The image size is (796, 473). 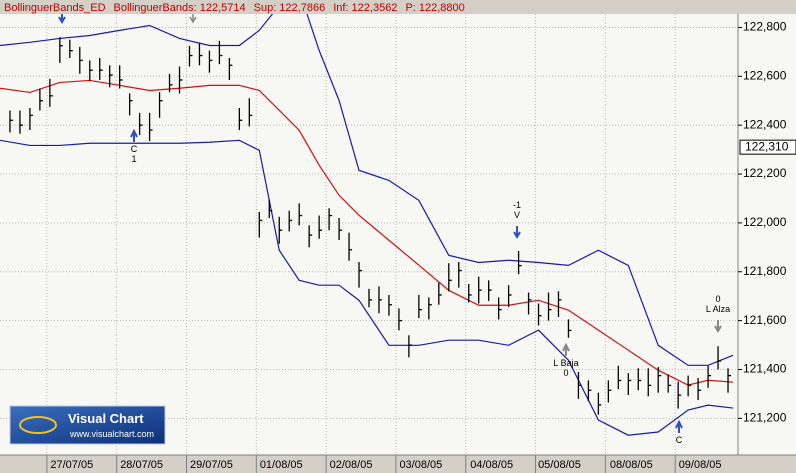 What do you see at coordinates (765, 27) in the screenshot?
I see `y-tick-label: 122,800` at bounding box center [765, 27].